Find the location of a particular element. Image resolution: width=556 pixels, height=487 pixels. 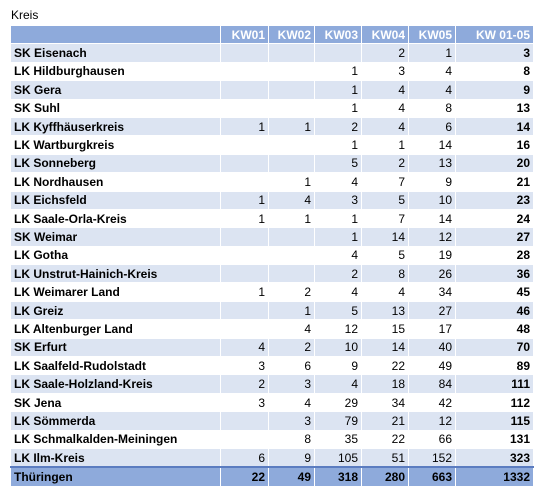

kw05-value: 17 is located at coordinates (432, 329).